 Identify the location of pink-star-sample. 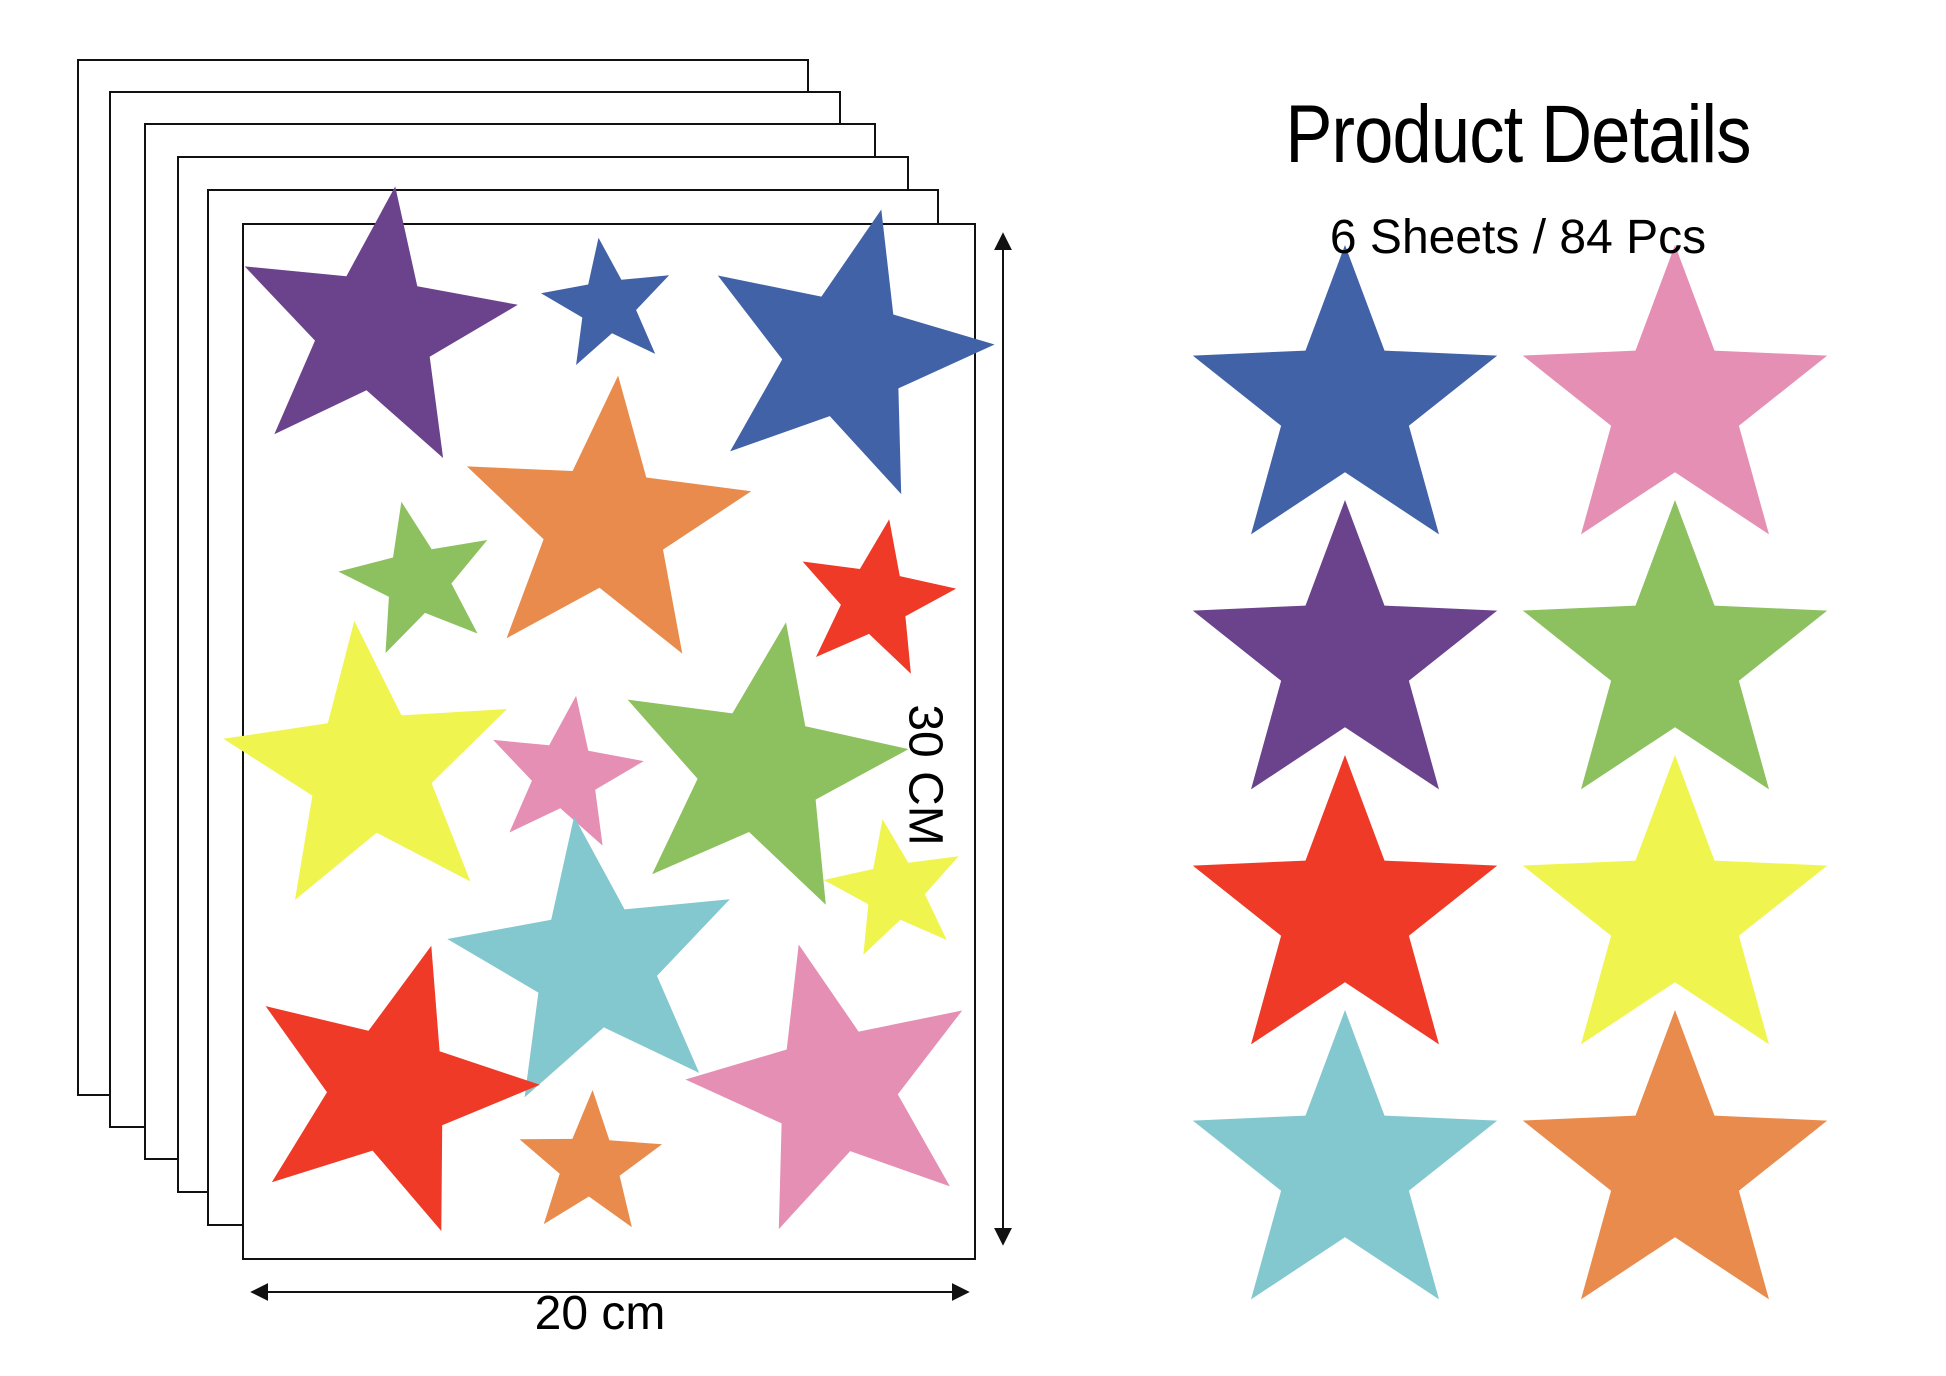
(1675, 390).